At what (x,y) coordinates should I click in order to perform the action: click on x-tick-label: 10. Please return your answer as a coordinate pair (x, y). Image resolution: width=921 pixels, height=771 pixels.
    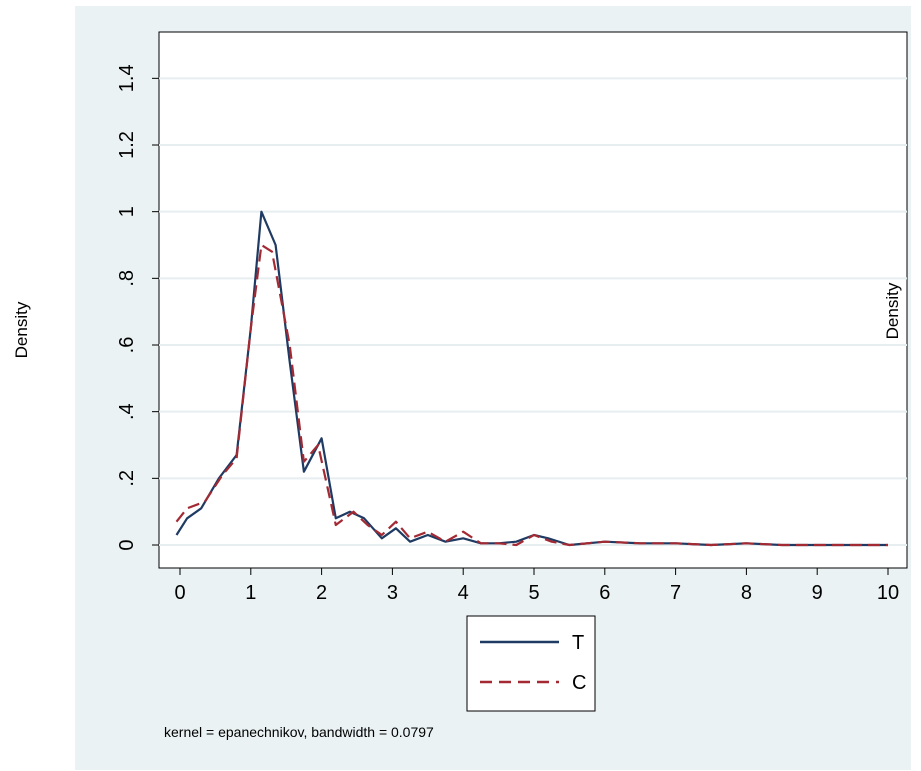
    Looking at the image, I should click on (888, 593).